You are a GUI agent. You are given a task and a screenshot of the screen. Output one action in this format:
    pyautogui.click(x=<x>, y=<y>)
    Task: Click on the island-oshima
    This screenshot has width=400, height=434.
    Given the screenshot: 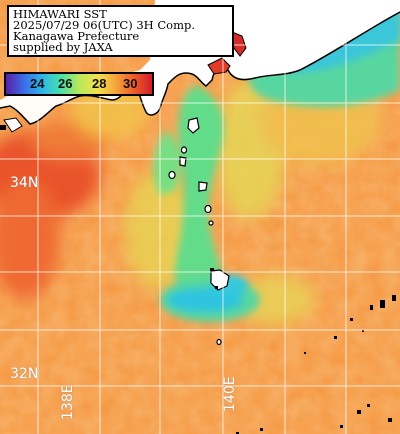 What is the action you would take?
    pyautogui.click(x=193, y=125)
    